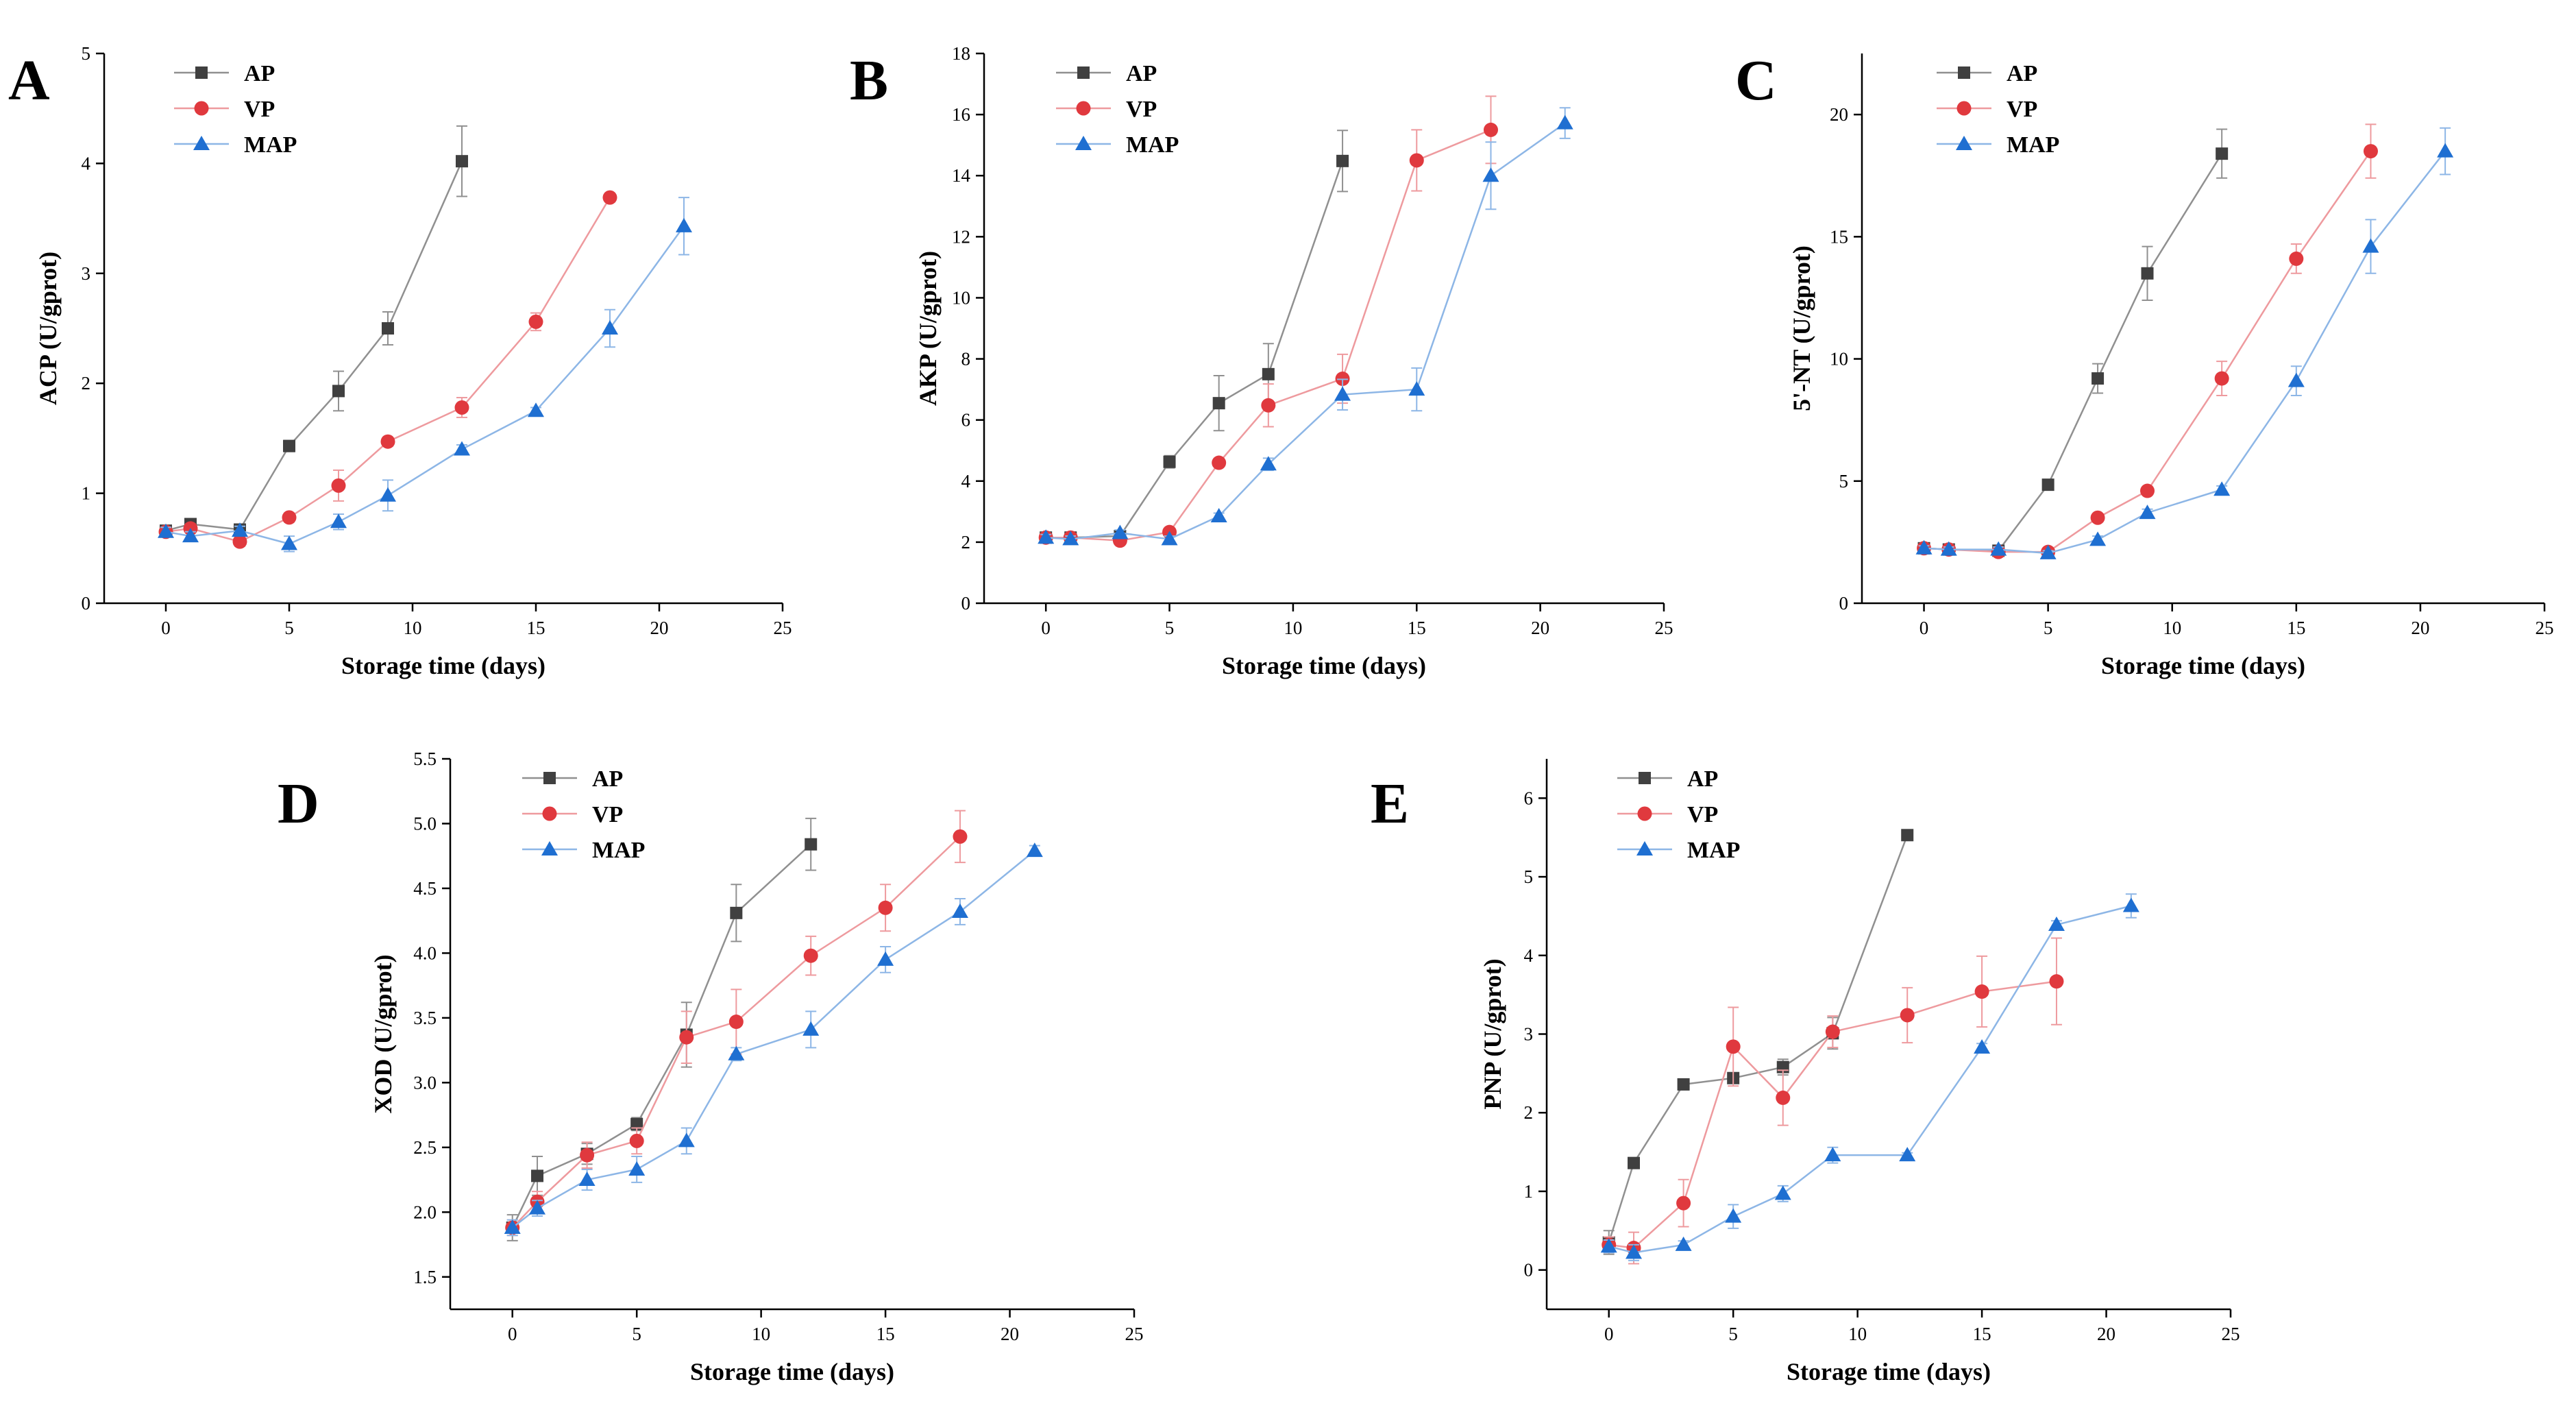  What do you see at coordinates (87, 273) in the screenshot?
I see `panel-a-y-tick-label: 3` at bounding box center [87, 273].